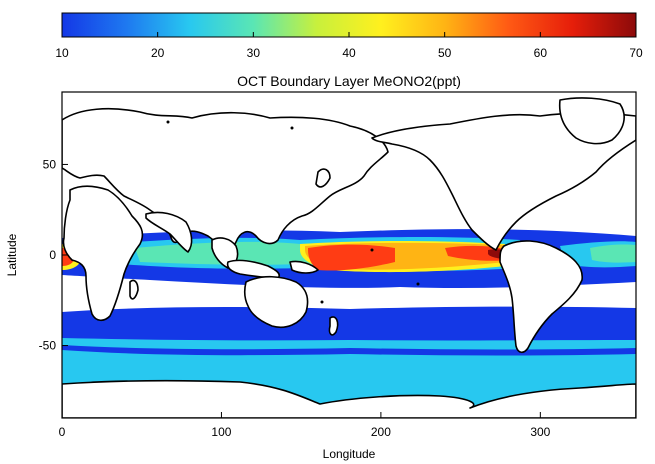 The width and height of the screenshot is (655, 464). I want to click on continent-antarctica, so click(349, 398).